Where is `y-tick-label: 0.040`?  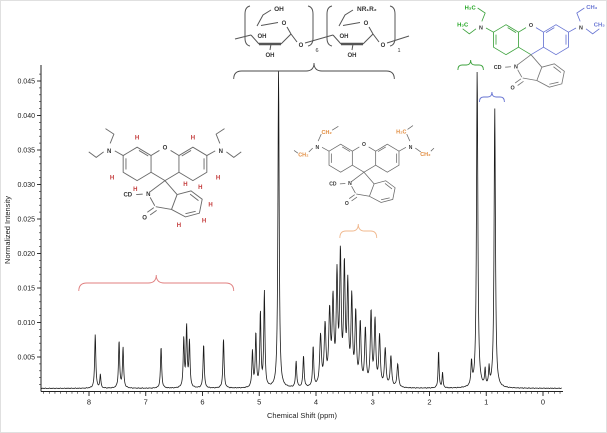 y-tick-label: 0.040 is located at coordinates (26, 116).